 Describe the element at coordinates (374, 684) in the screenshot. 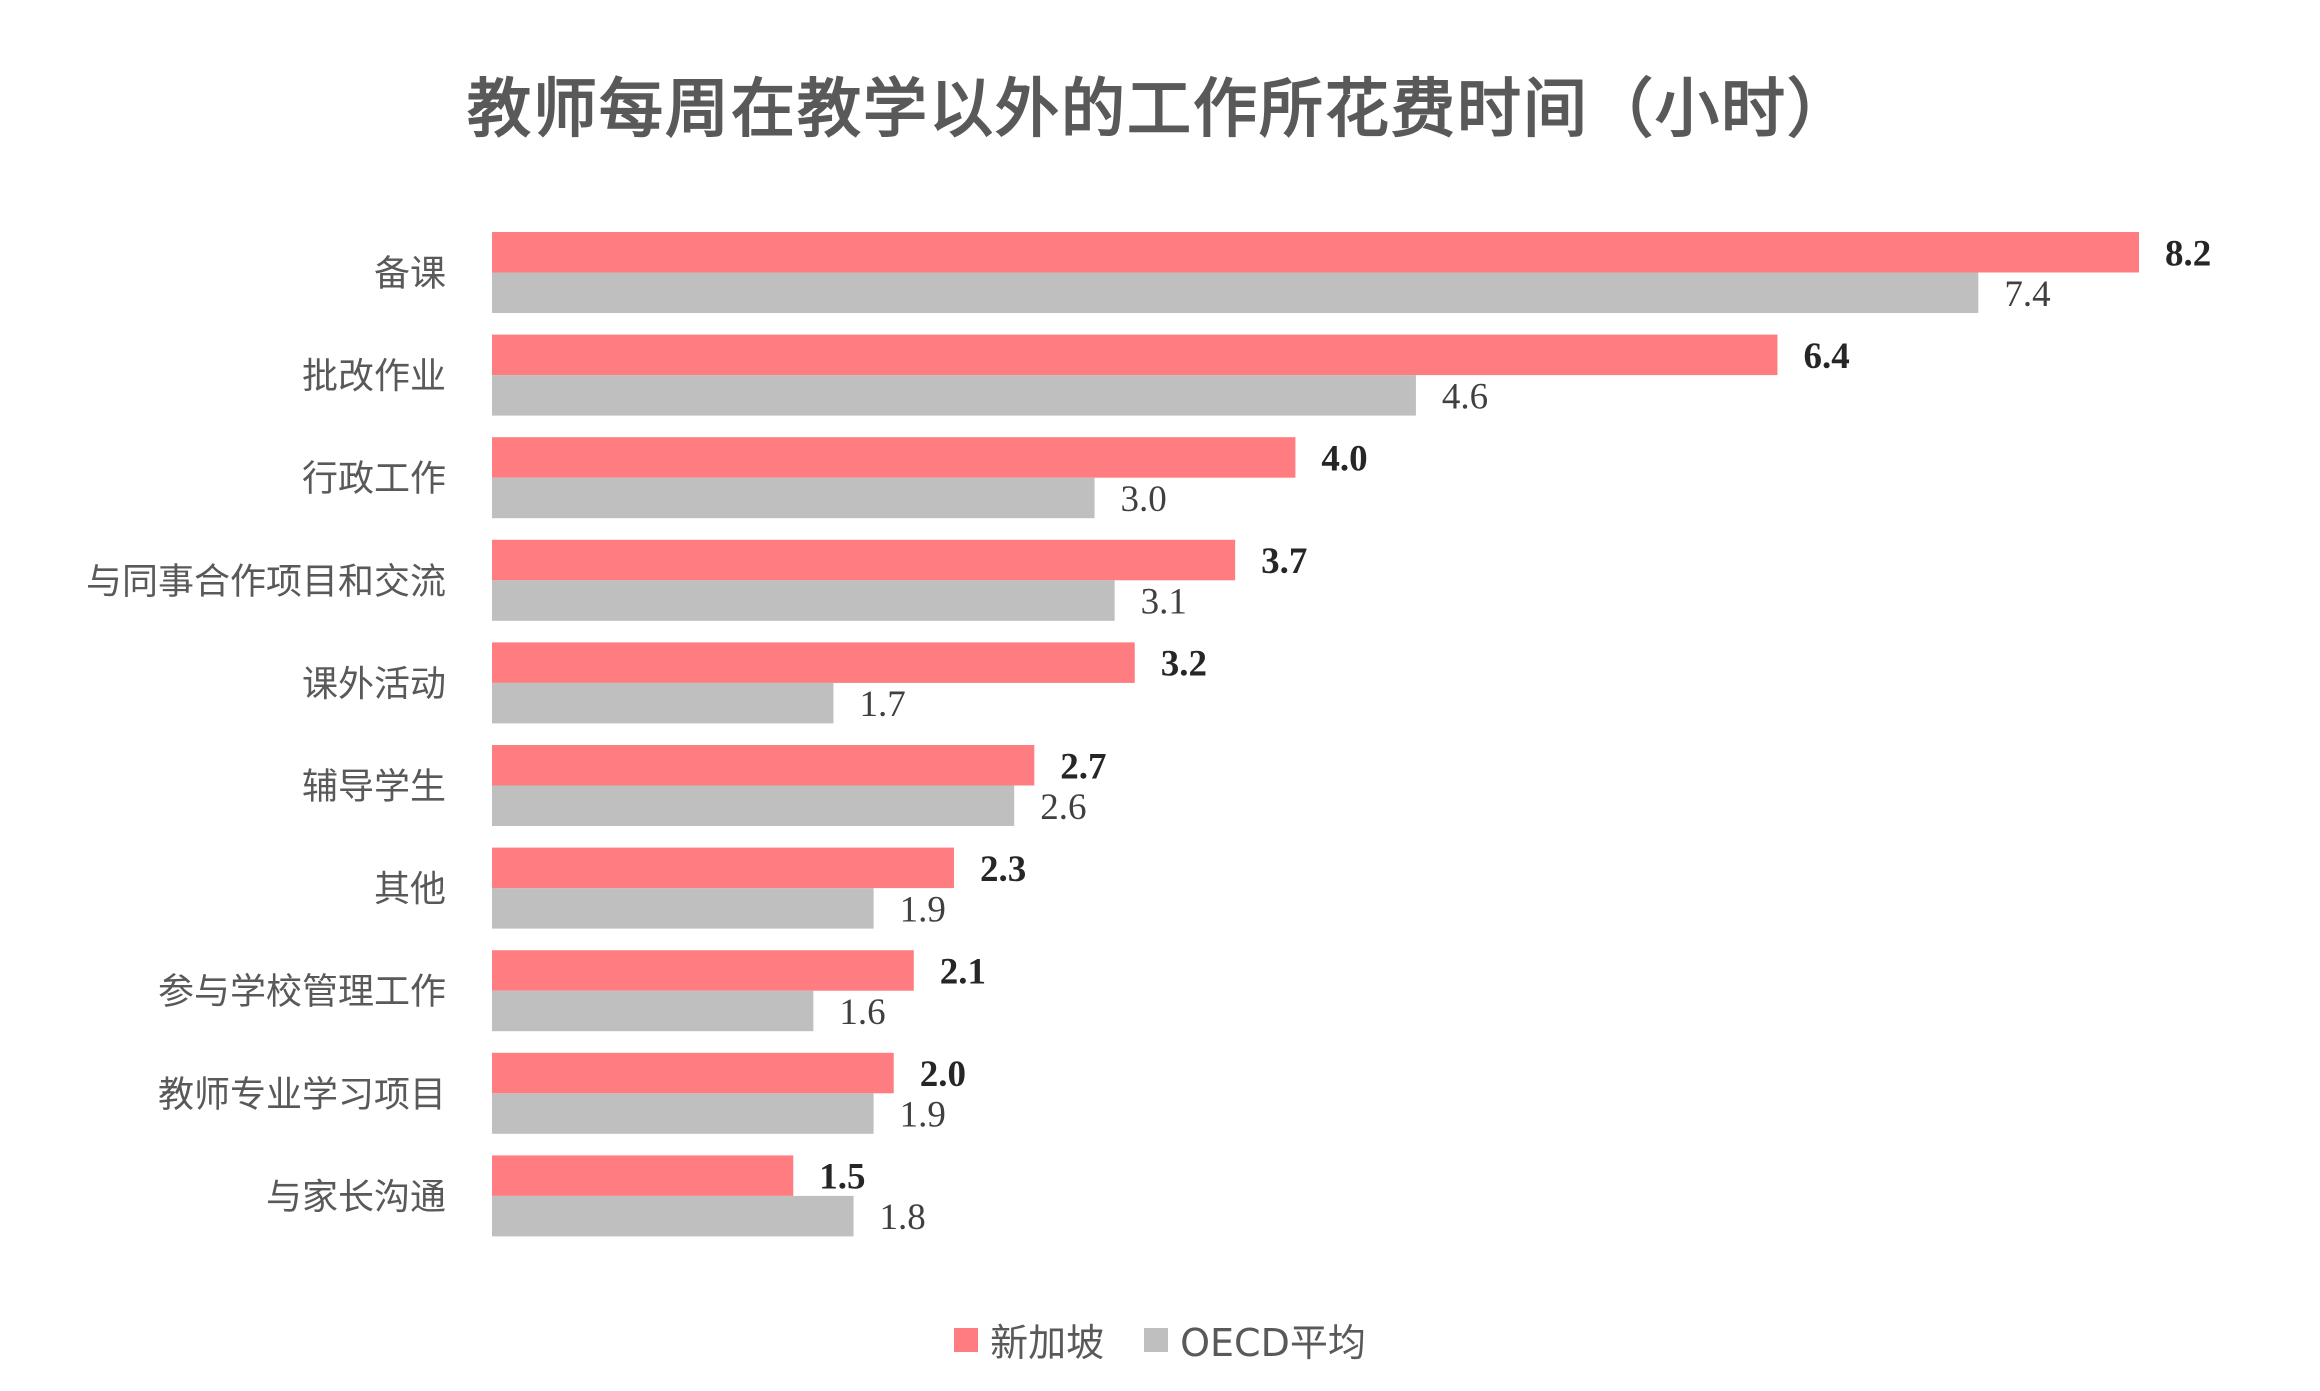

I see `category-label: 课外活动` at that location.